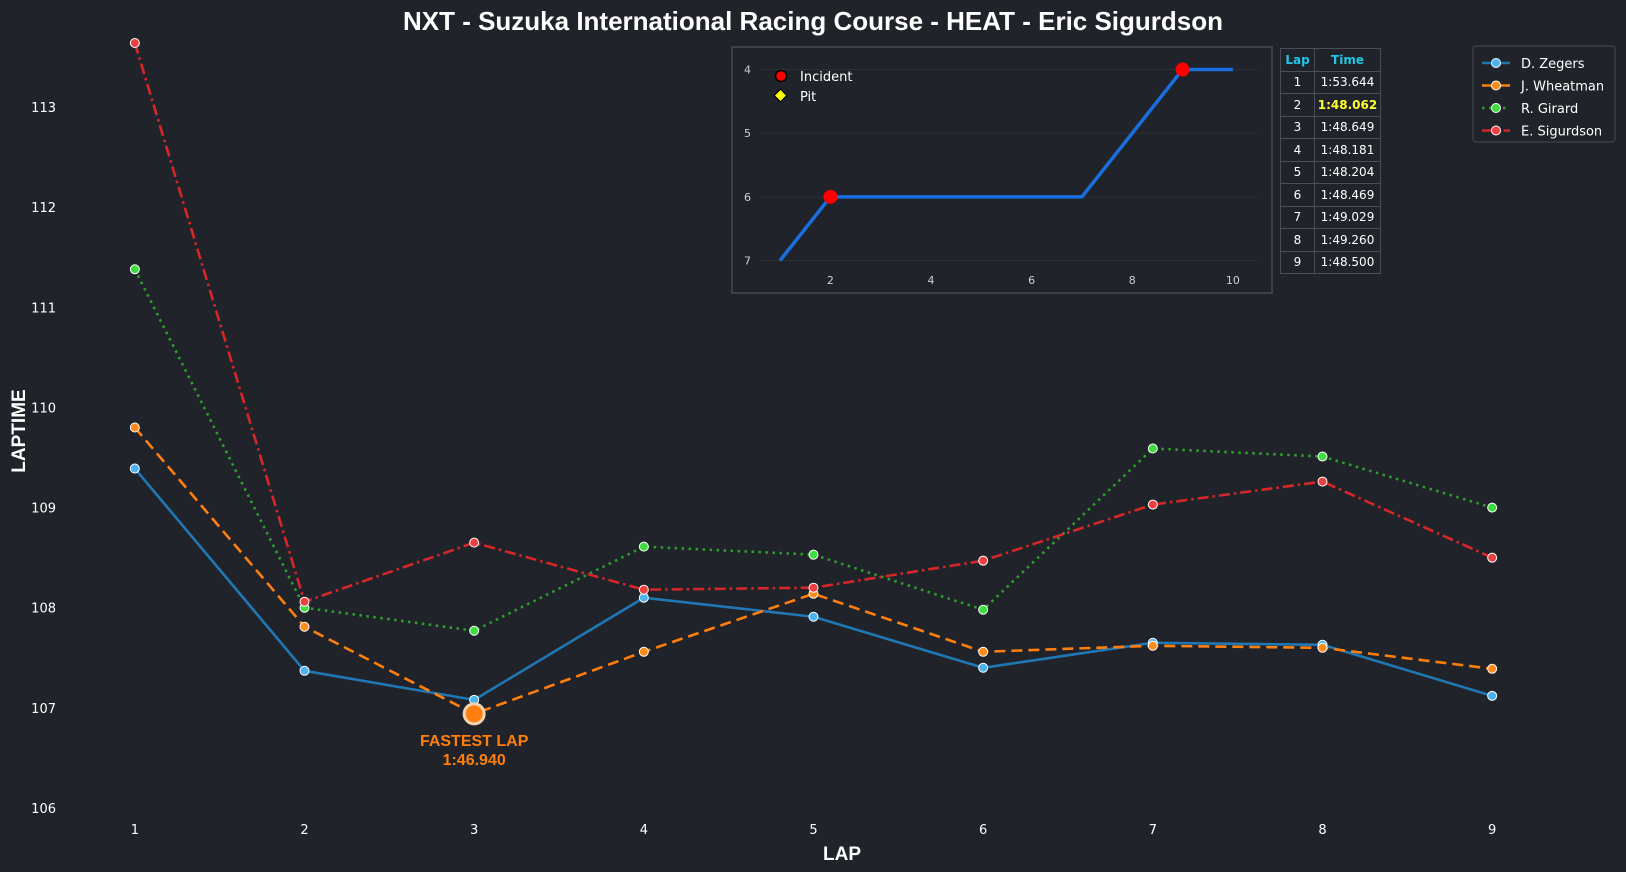  I want to click on incident-marker-icon, so click(781, 76).